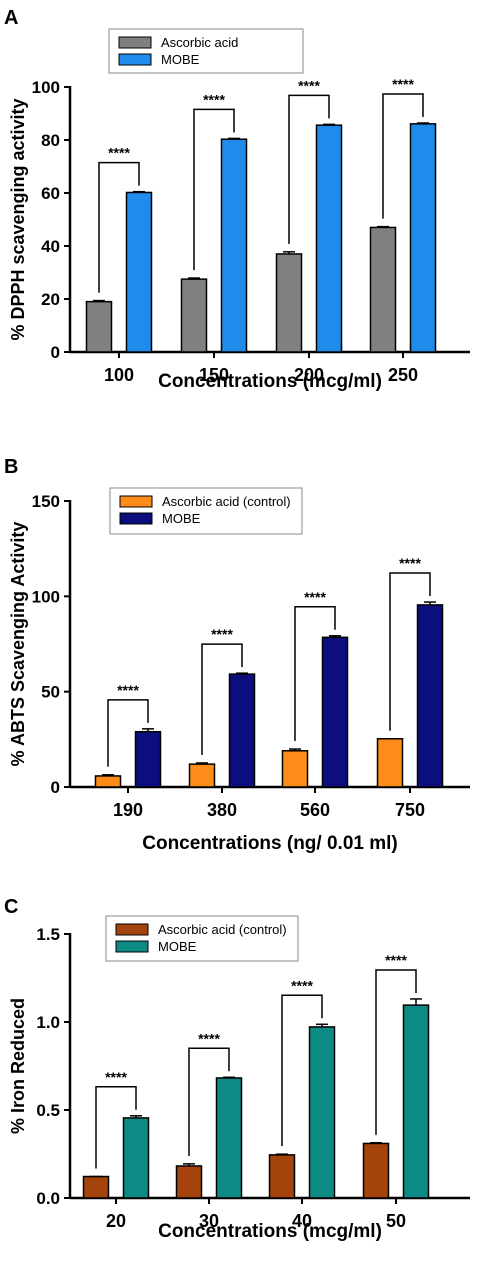 This screenshot has width=484, height=1269. What do you see at coordinates (116, 1221) in the screenshot?
I see `x-tick-label: 20` at bounding box center [116, 1221].